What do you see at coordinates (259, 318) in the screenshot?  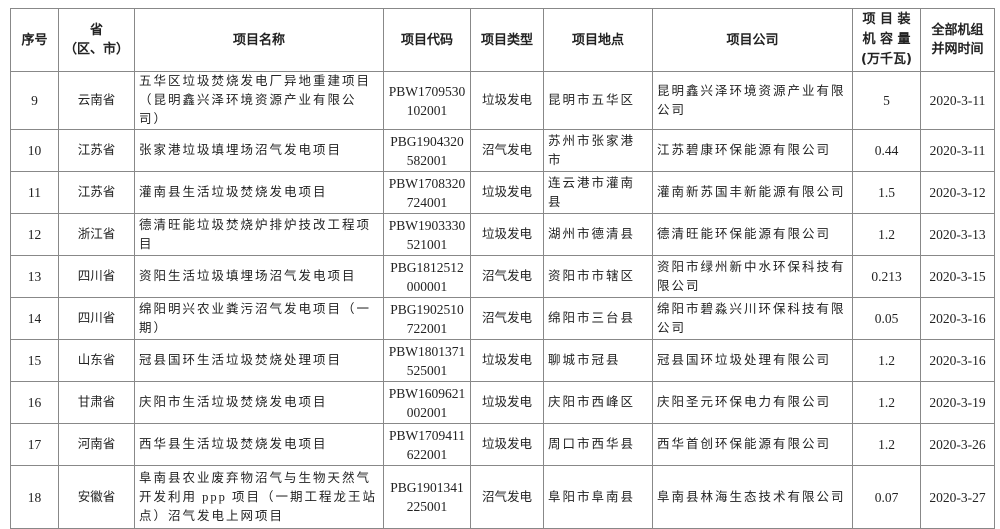 I see `cell-name: 绵阳明兴农业粪污沼气发电项目（一期）` at bounding box center [259, 318].